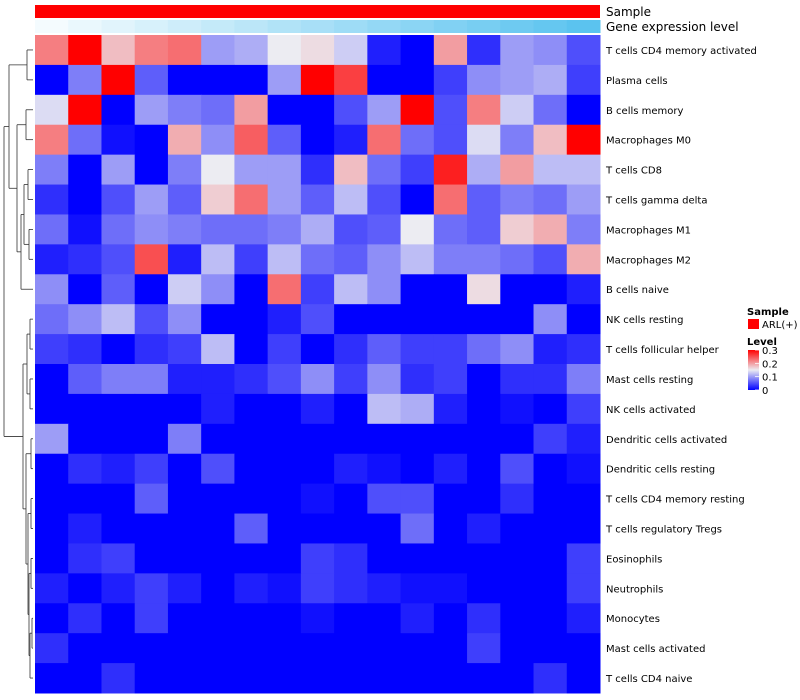  What do you see at coordinates (770, 351) in the screenshot?
I see `legend-tick-label: 0.3` at bounding box center [770, 351].